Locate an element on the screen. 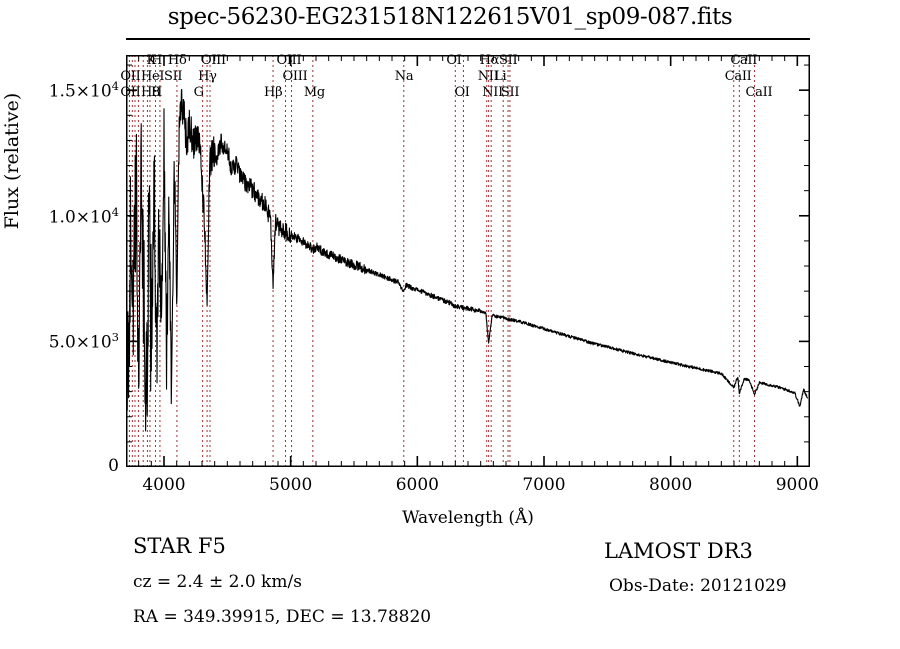 This screenshot has height=649, width=900. title-divider is located at coordinates (468, 39).